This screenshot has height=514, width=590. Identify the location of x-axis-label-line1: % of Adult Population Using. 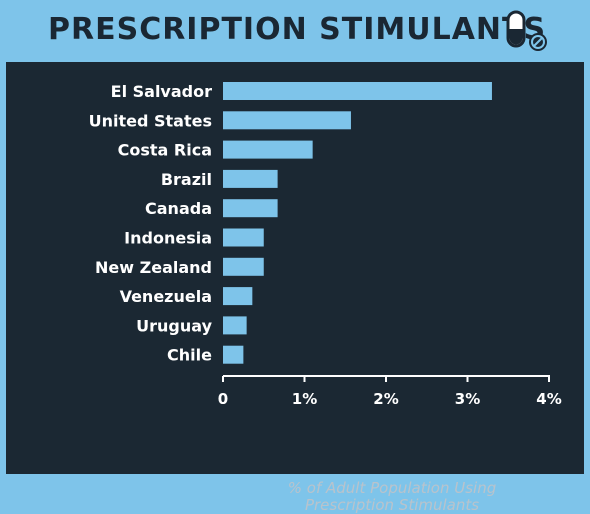
(392, 488).